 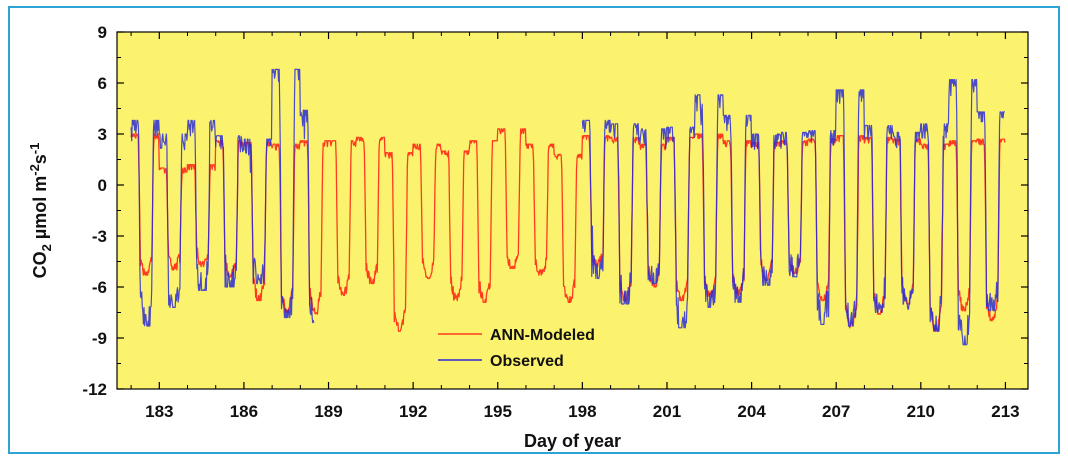 What do you see at coordinates (751, 411) in the screenshot?
I see `x-tick-label: 204` at bounding box center [751, 411].